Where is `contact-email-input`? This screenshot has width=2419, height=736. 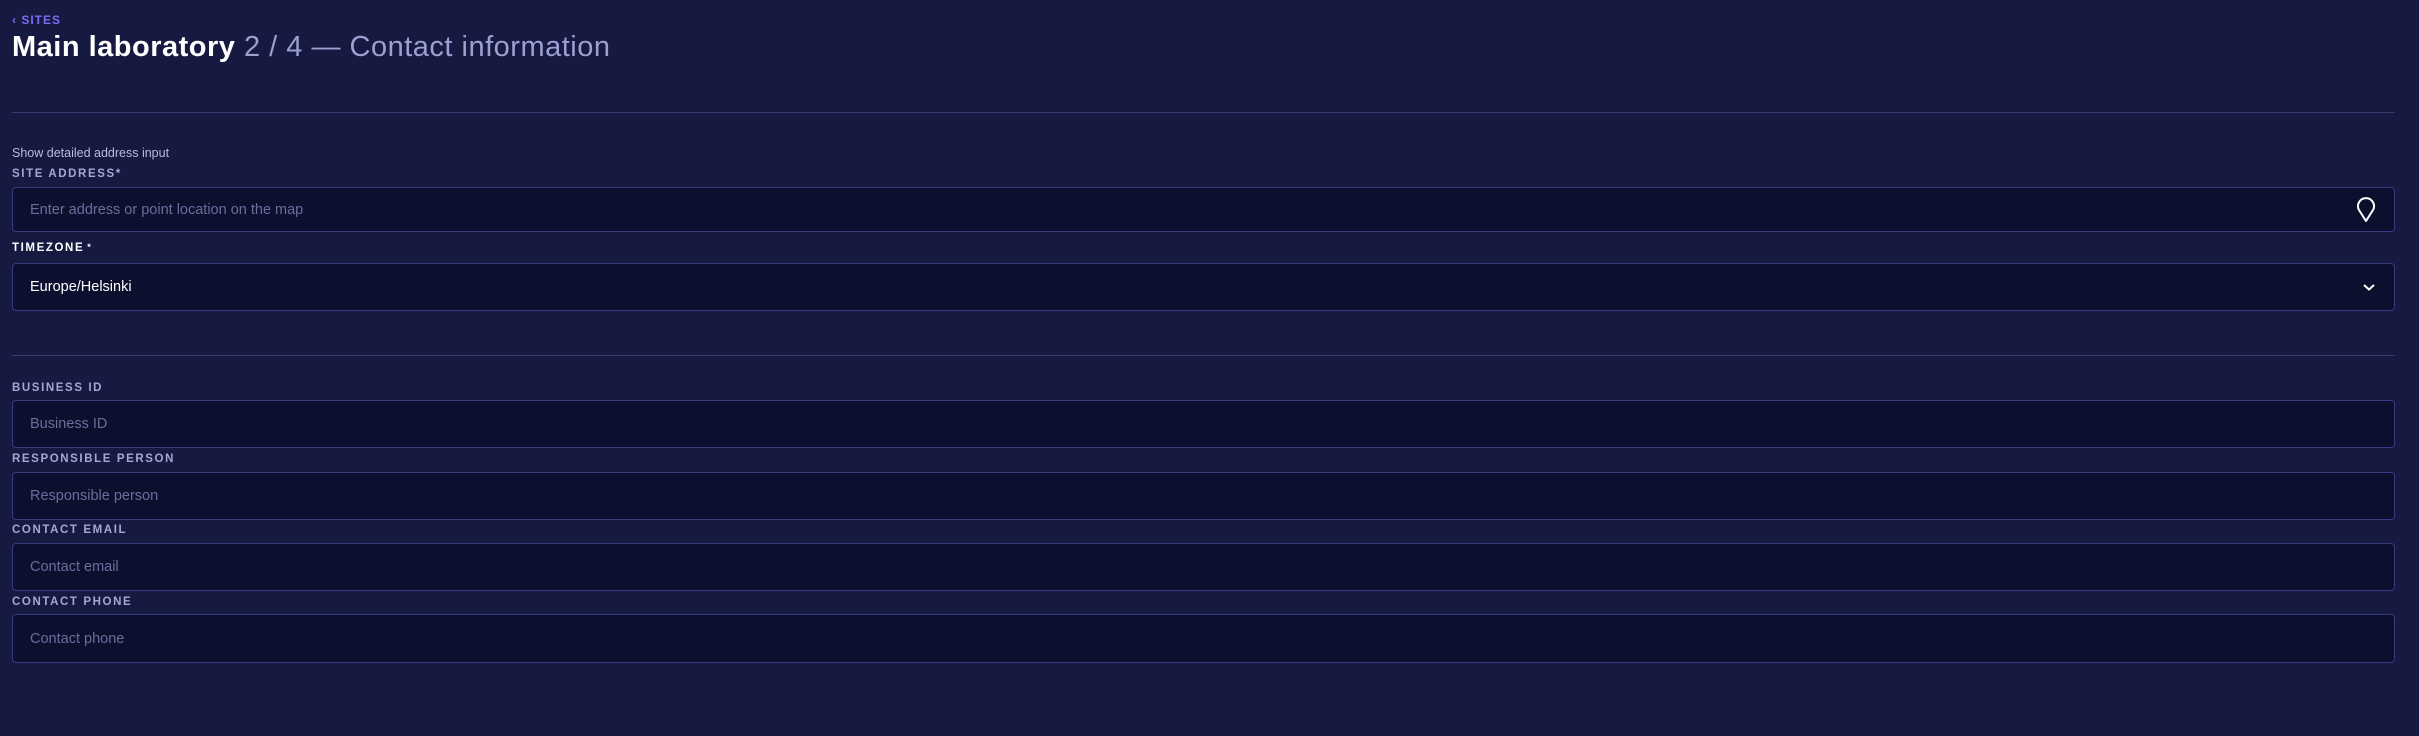
contact-email-input is located at coordinates (1203, 567).